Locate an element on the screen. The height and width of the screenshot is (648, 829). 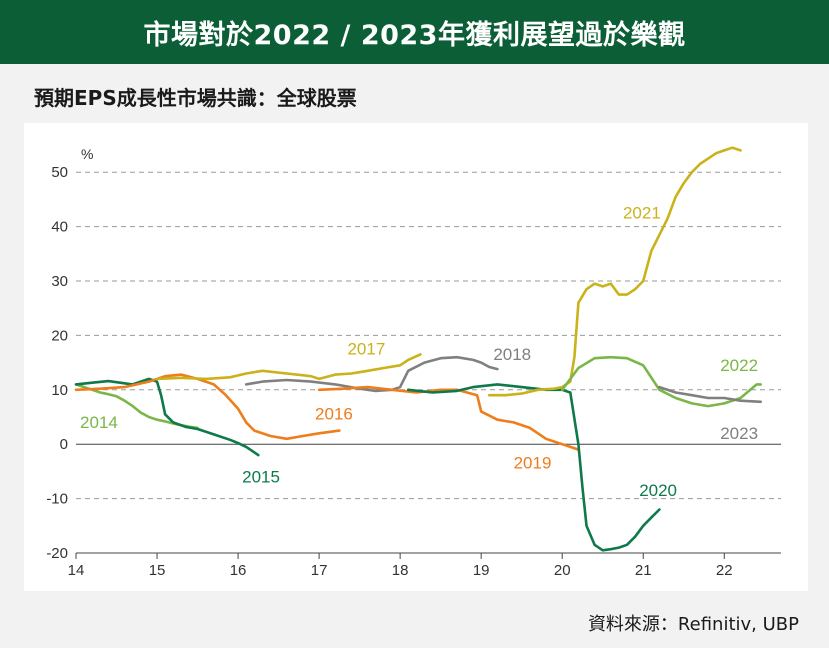
page-title-banner: 市場對於2022 / 2023年獲利展望過於樂觀 is located at coordinates (414, 32).